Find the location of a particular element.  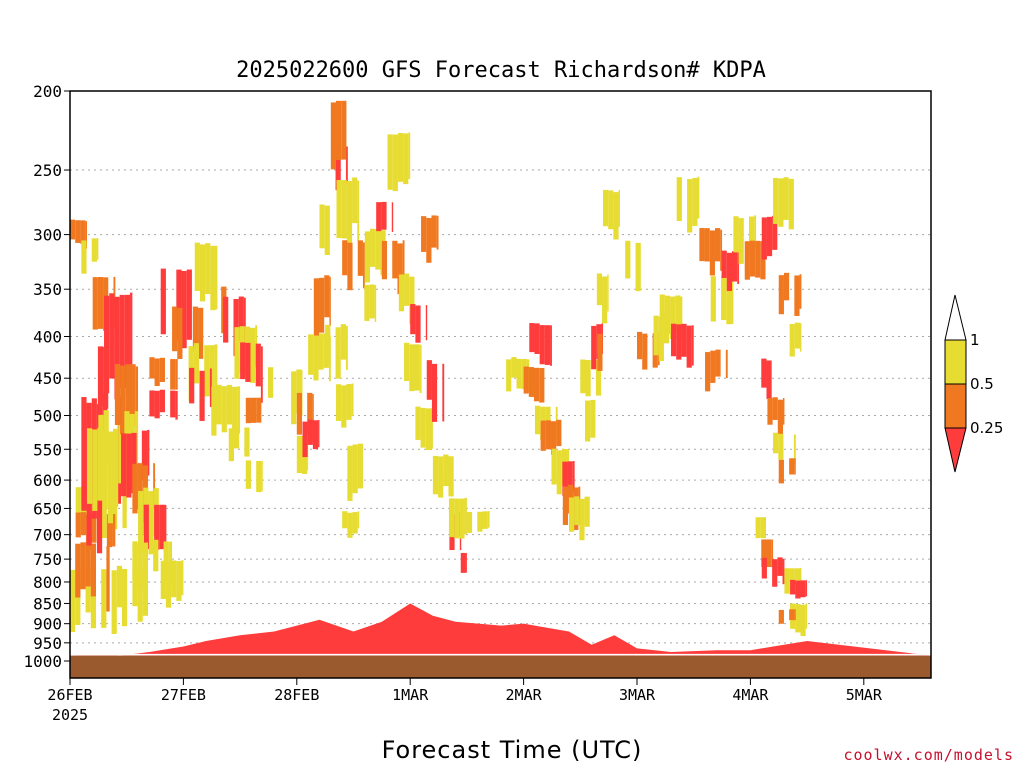

chart-title: 2025022600 GFS Forecast Richardson# KDPA is located at coordinates (501, 70).